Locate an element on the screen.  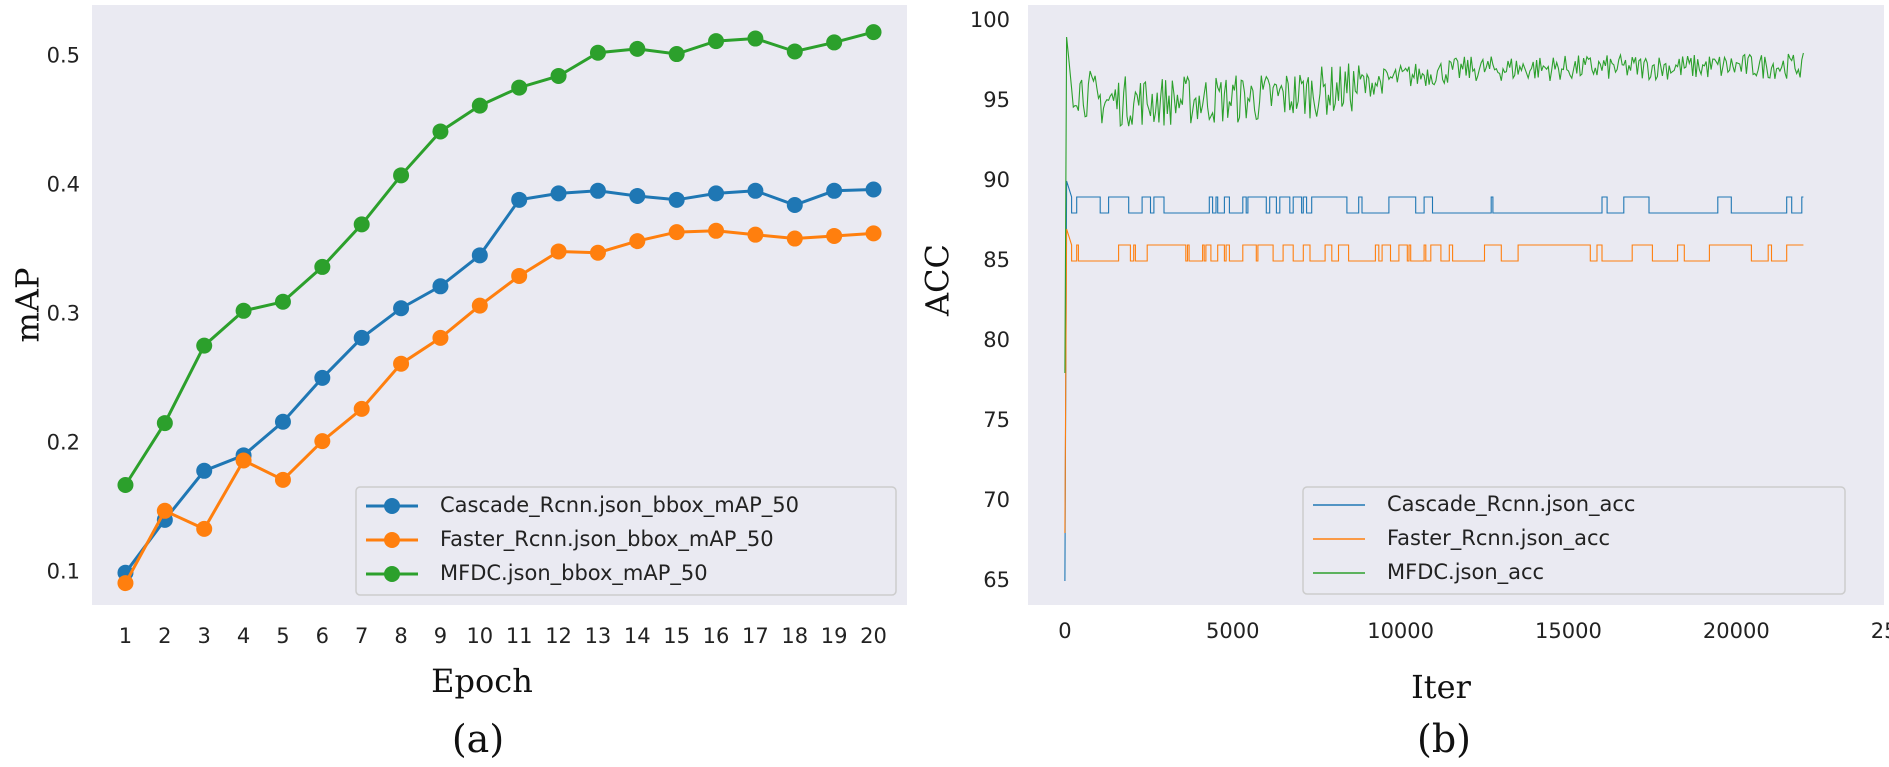
y-tick-label-a: 0.3 is located at coordinates (63, 314).